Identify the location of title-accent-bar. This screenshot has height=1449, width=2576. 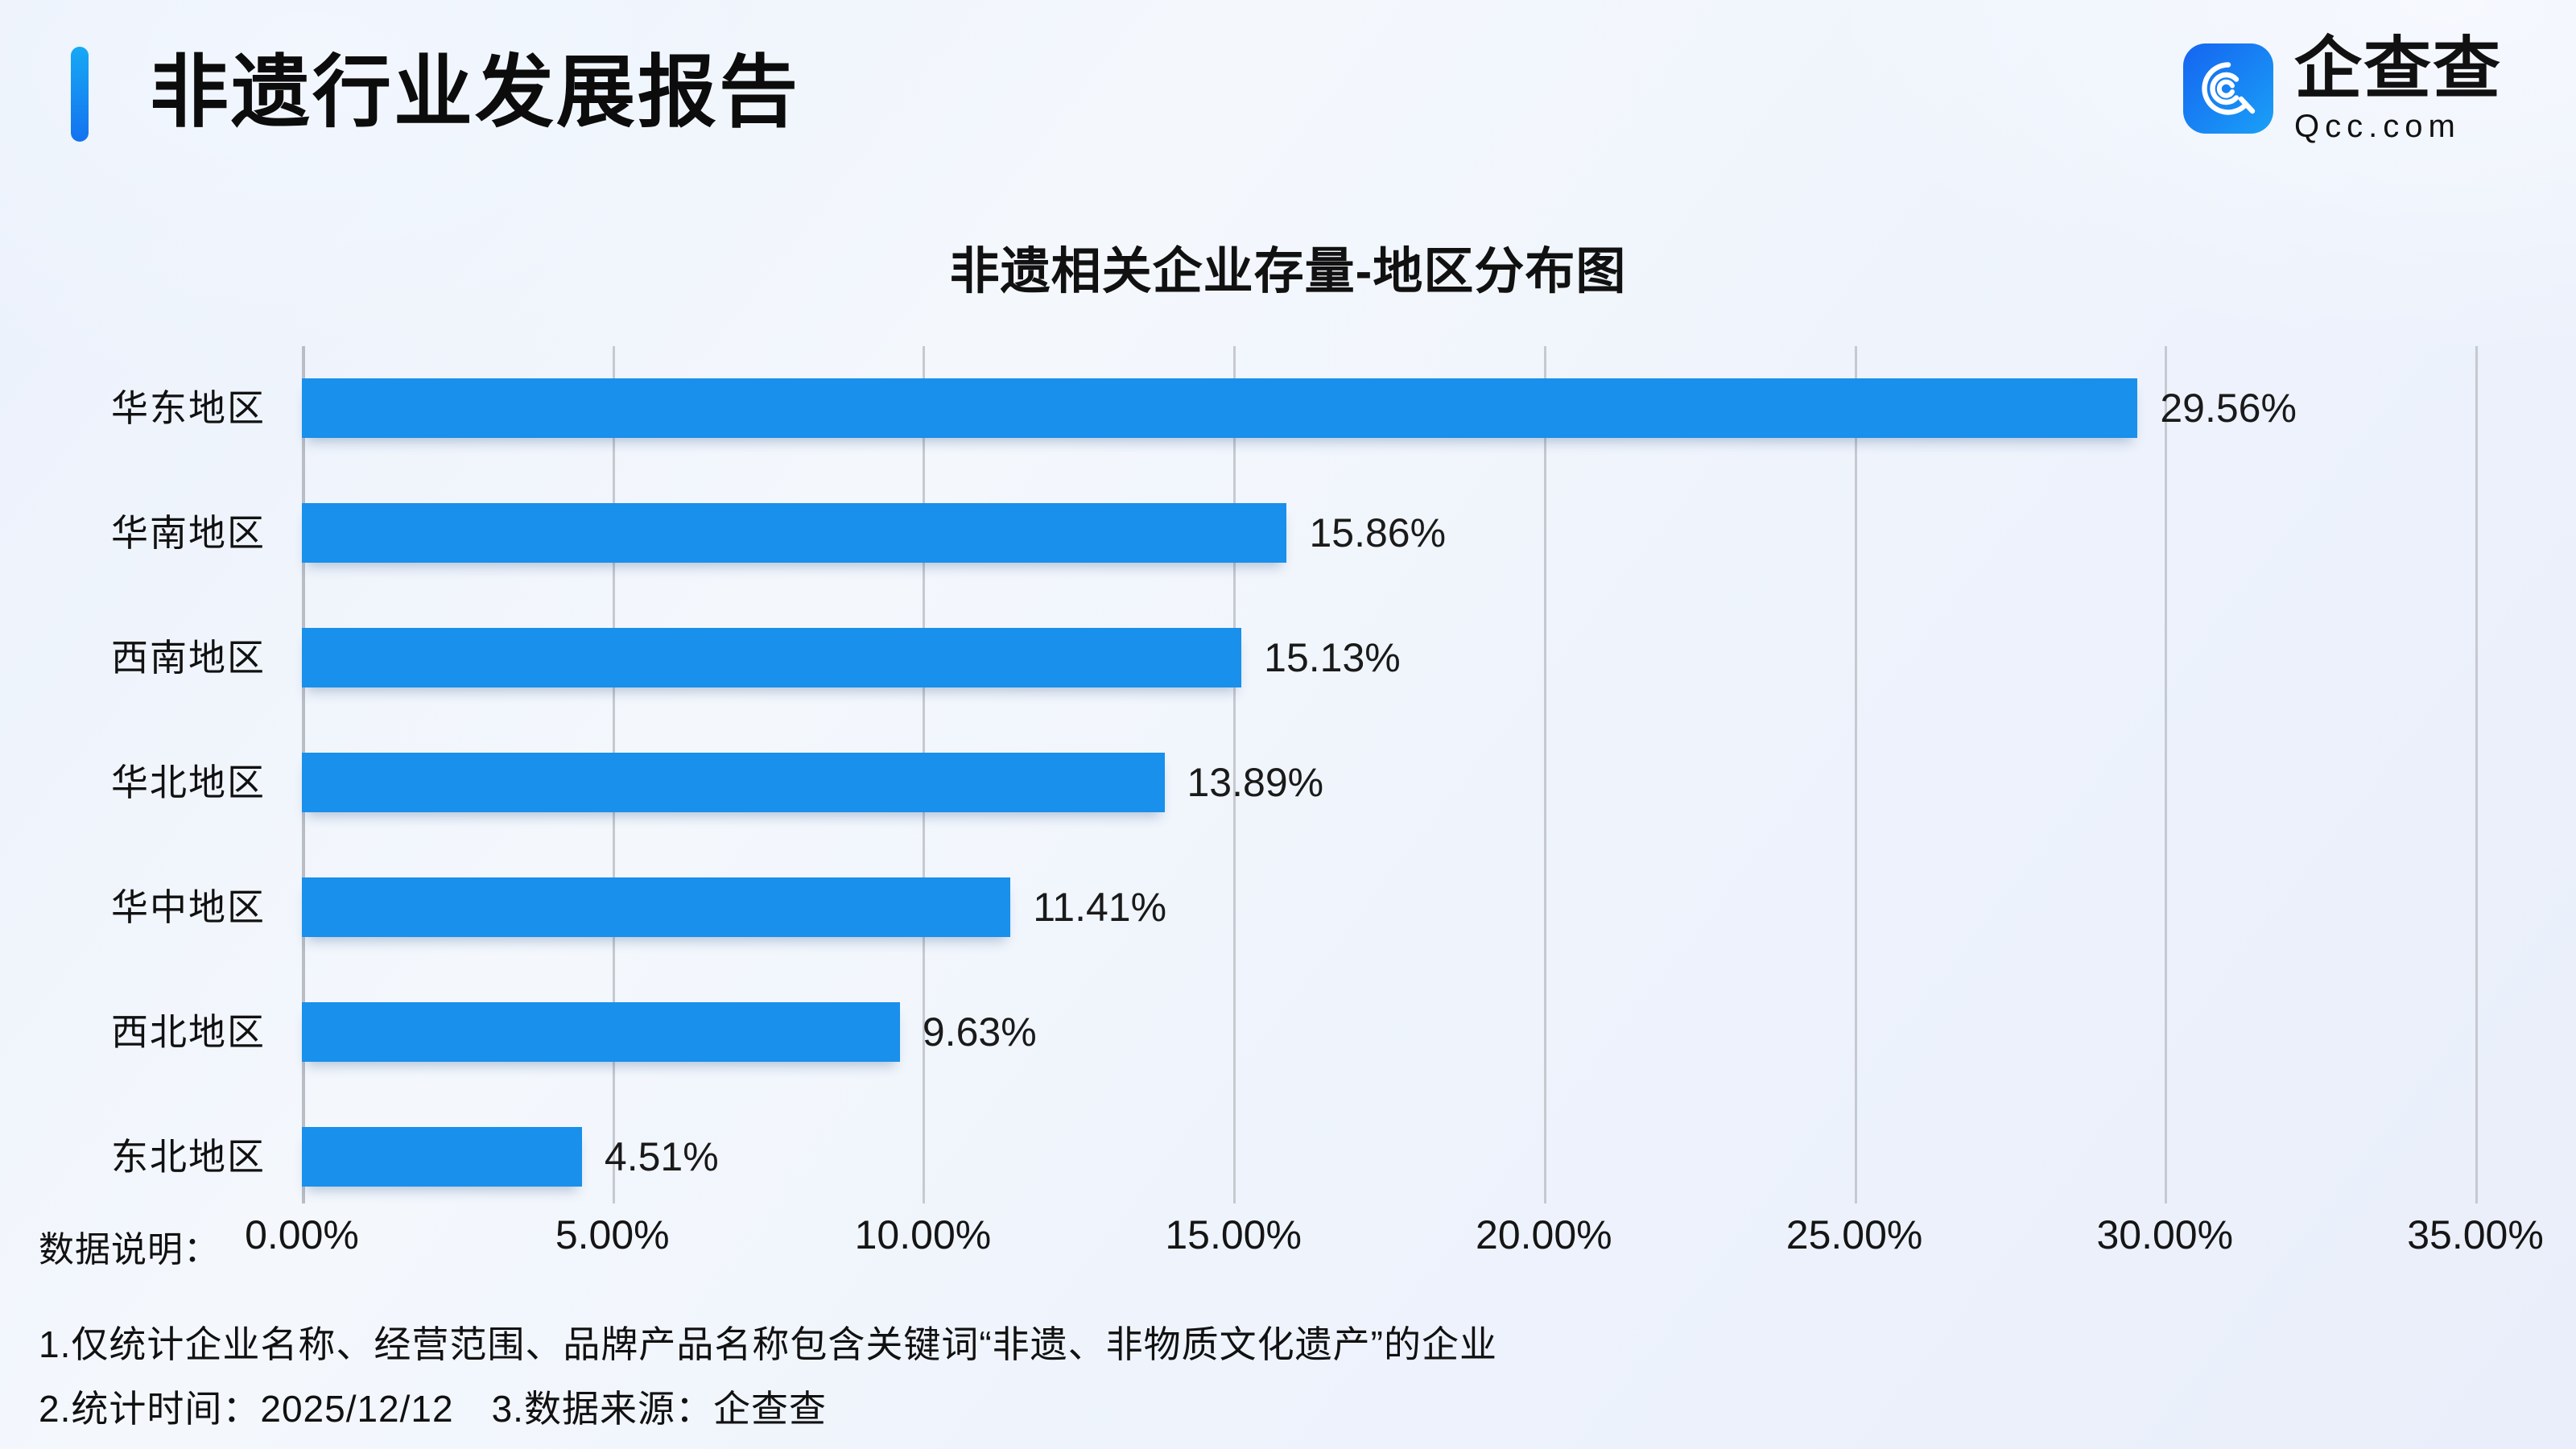
(80, 94).